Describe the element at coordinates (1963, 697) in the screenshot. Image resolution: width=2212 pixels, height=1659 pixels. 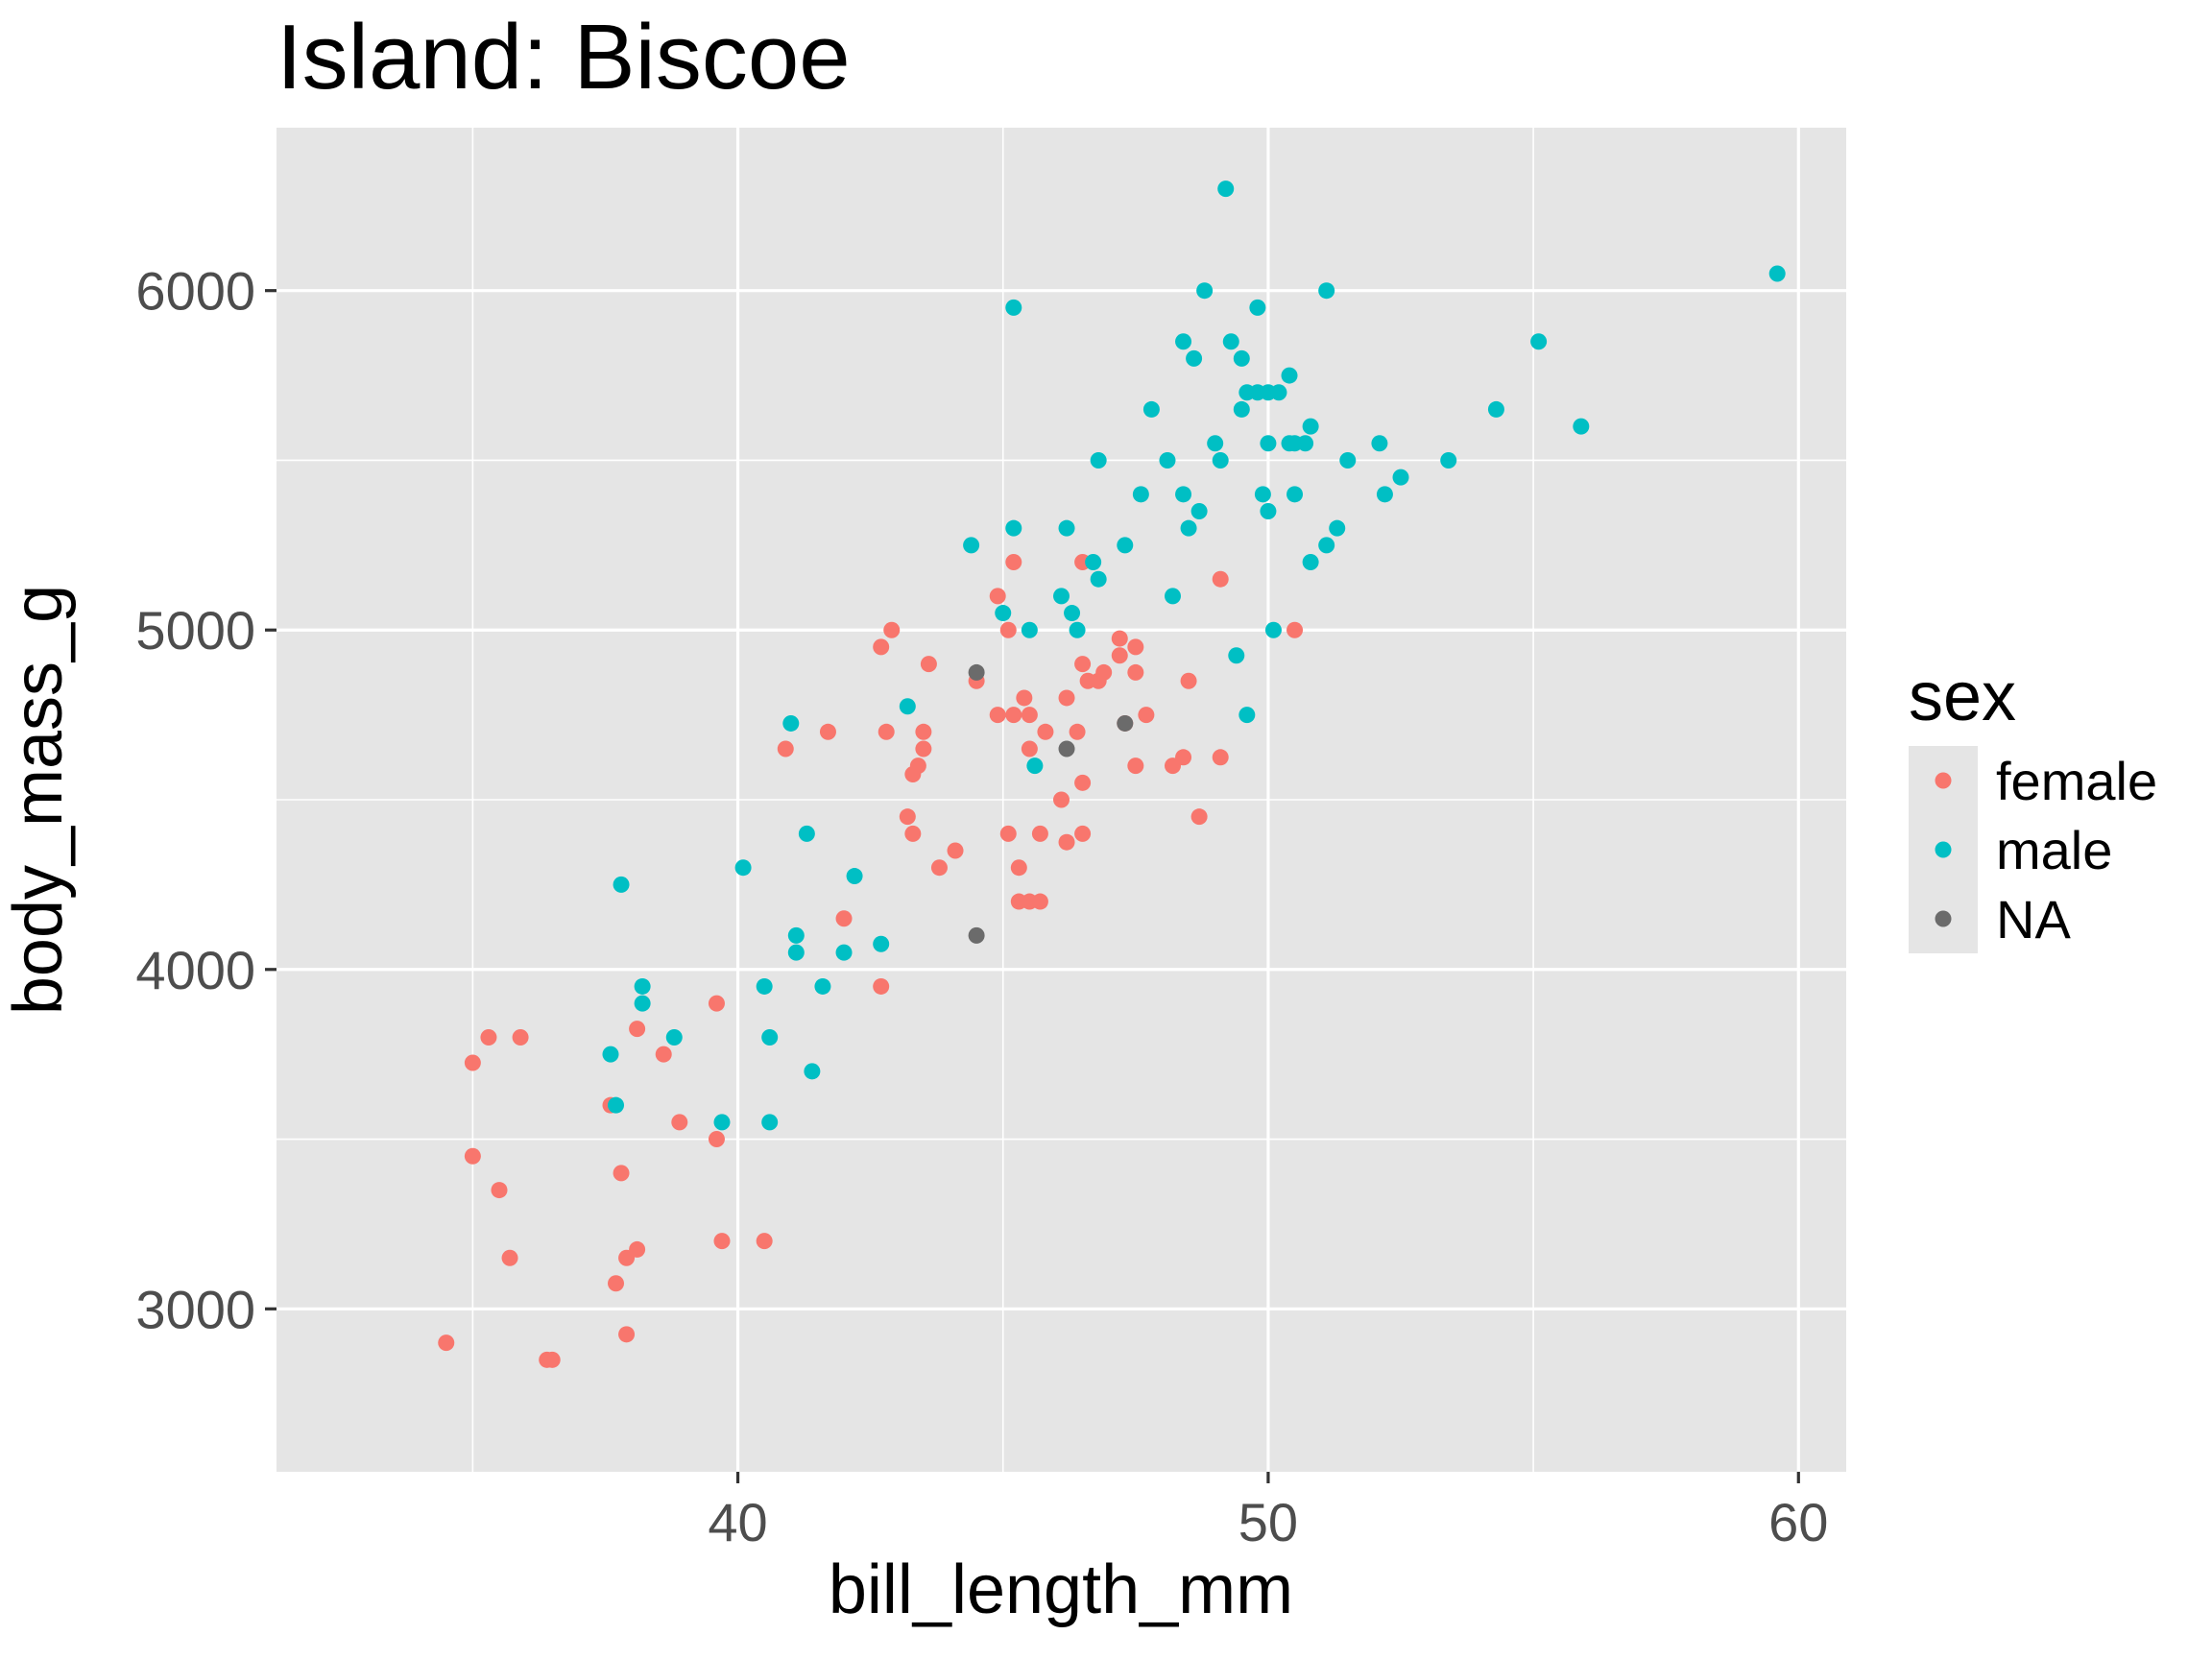
I see `legend-title: sex` at that location.